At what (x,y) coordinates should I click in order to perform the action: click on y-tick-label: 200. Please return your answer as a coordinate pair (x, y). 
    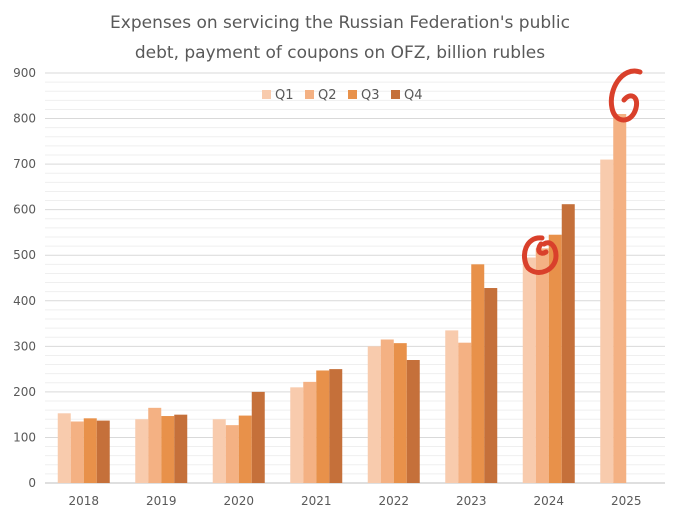
    Looking at the image, I should click on (24, 392).